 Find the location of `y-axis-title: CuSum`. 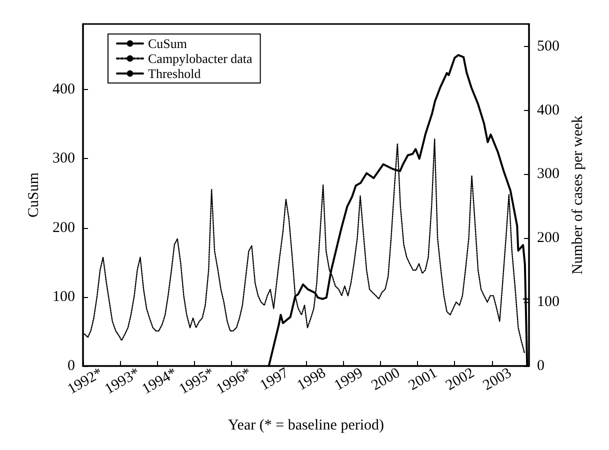

y-axis-title: CuSum is located at coordinates (34, 195).